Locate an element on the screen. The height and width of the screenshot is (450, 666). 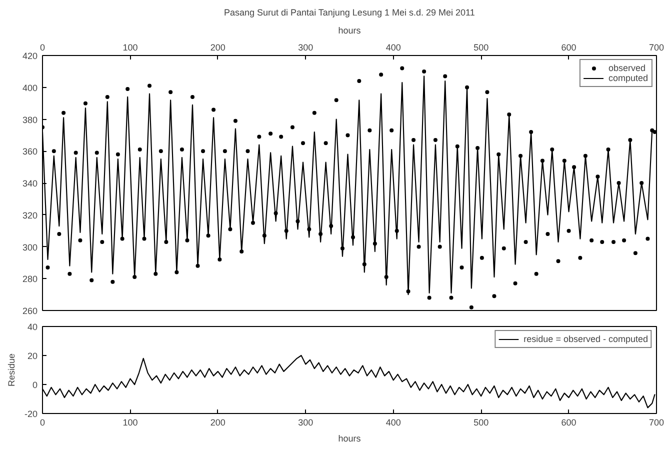
y-tick-label: 400 is located at coordinates (30, 87).